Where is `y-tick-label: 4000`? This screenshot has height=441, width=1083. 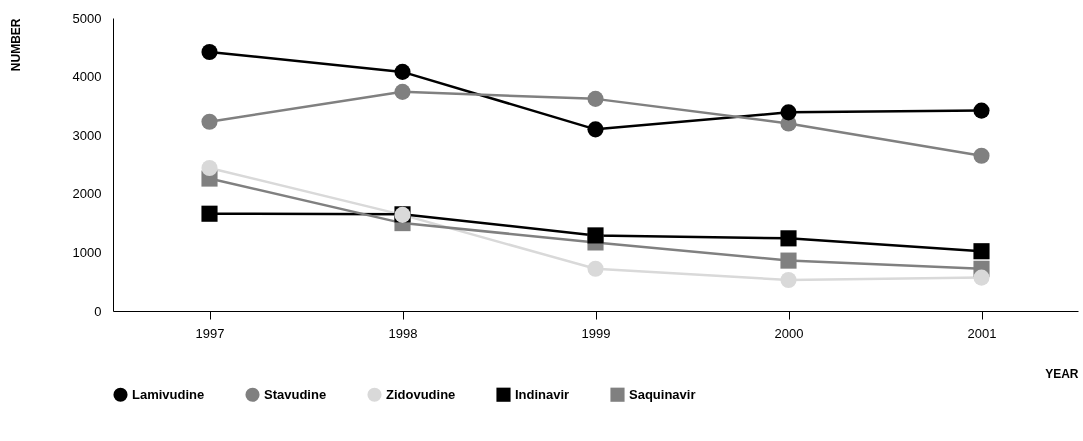
y-tick-label: 4000 is located at coordinates (87, 77).